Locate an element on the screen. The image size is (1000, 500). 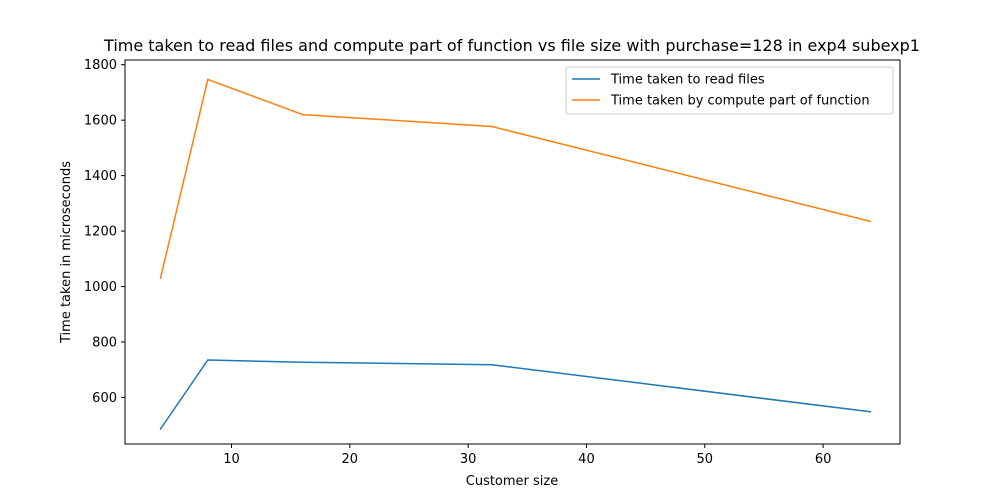
x-tick-label: 60 is located at coordinates (823, 459).